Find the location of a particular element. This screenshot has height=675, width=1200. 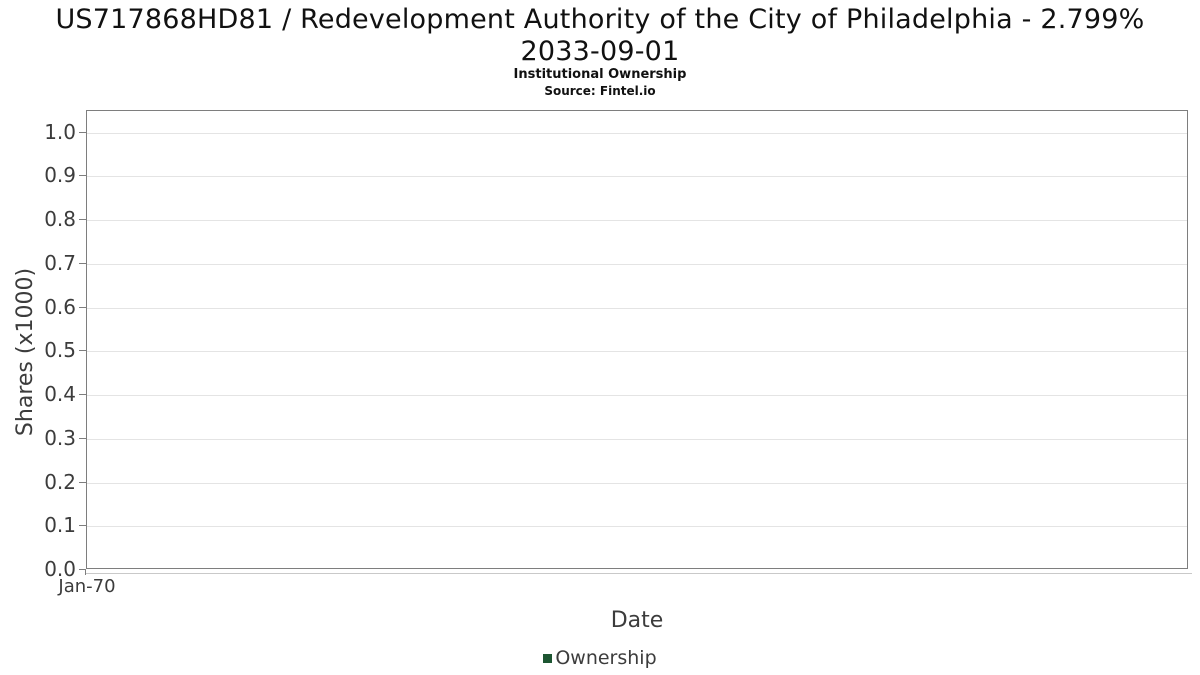

y-tick-label: 1.0 is located at coordinates (60, 131).